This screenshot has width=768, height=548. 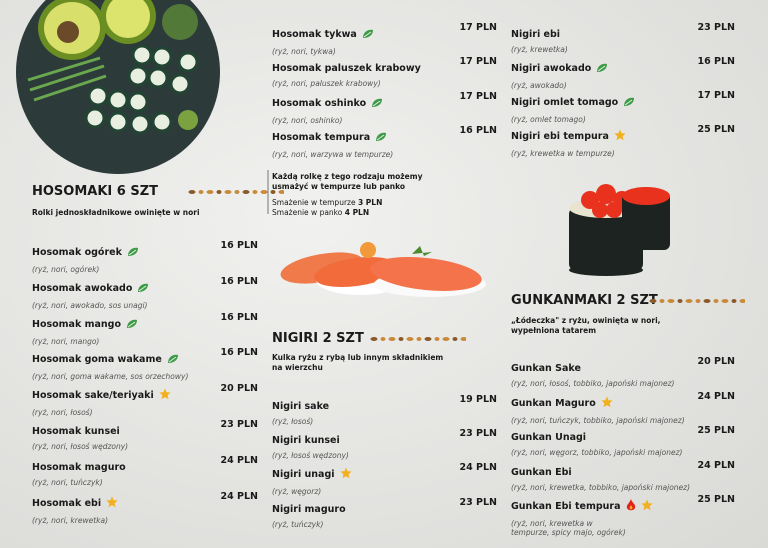 I want to click on section-subtitle: Rolki jednoskładnikowe owinięte w nori, so click(x=116, y=212).